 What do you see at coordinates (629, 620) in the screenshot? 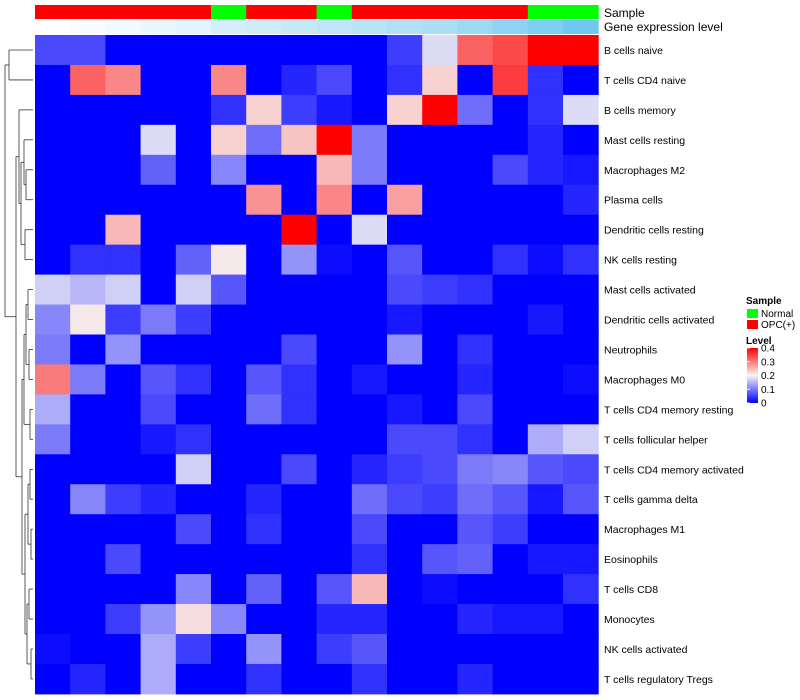
I see `row-label: Monocytes` at bounding box center [629, 620].